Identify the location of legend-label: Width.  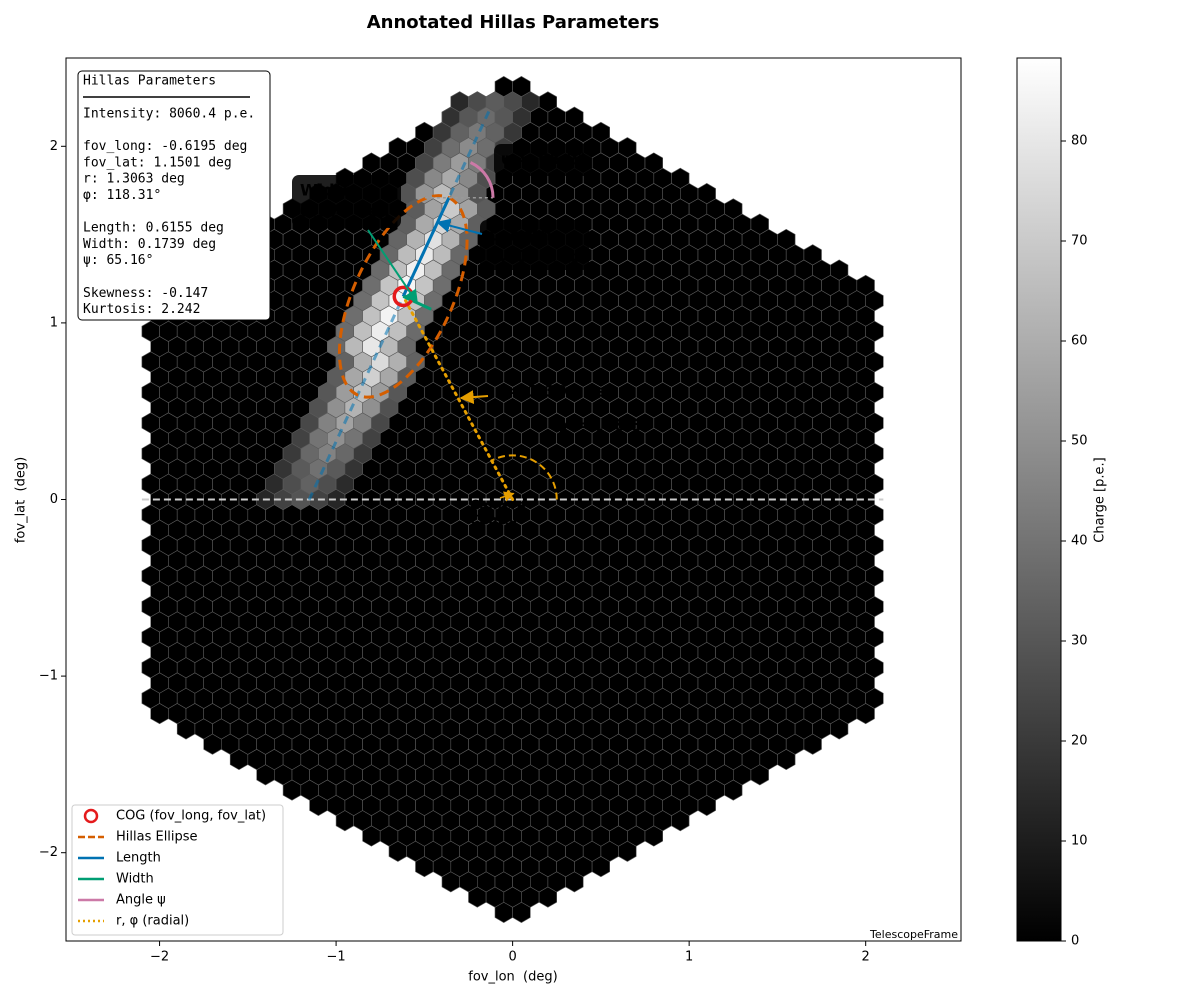
(135, 879).